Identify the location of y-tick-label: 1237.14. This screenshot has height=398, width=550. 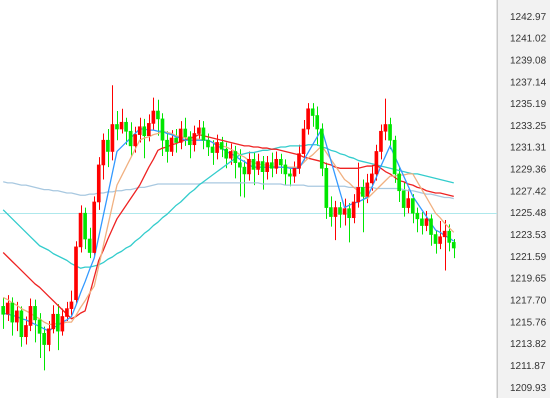
(528, 82).